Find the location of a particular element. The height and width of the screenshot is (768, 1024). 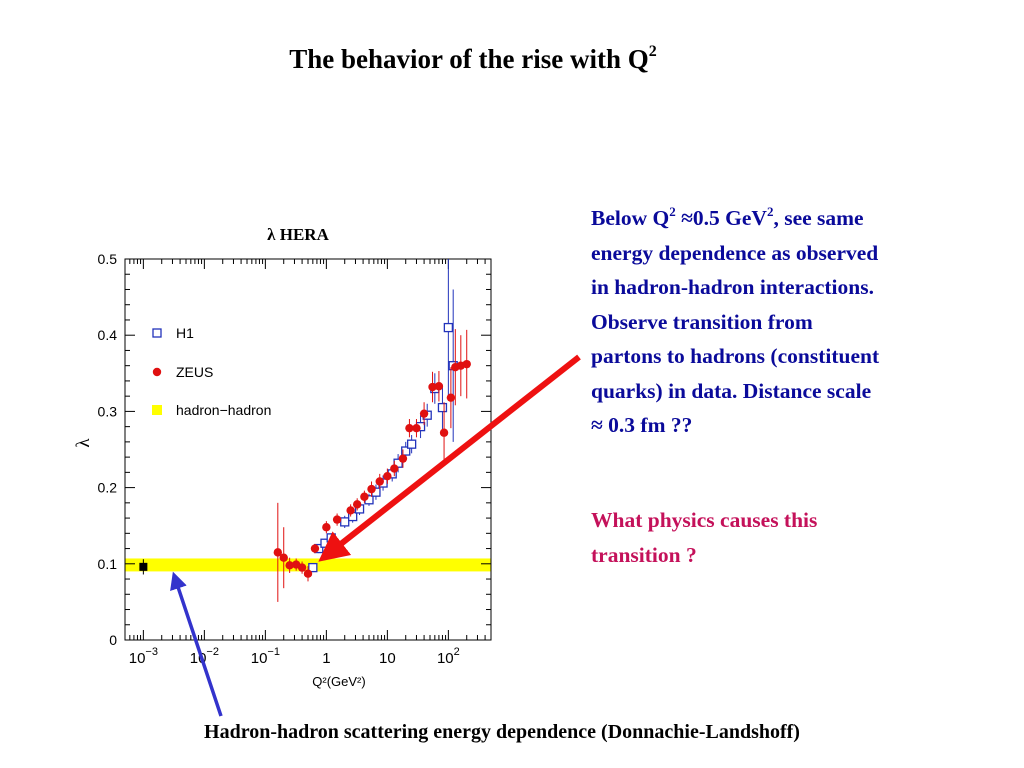

blue-annotation-arrow is located at coordinates (196, 644).